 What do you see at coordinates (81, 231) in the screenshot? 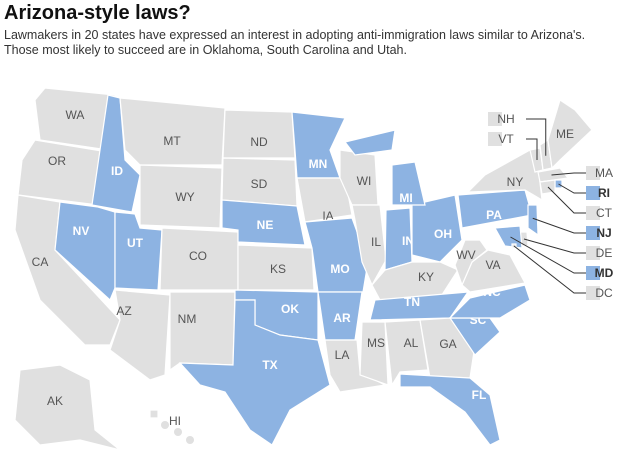
I see `state-label: NV` at bounding box center [81, 231].